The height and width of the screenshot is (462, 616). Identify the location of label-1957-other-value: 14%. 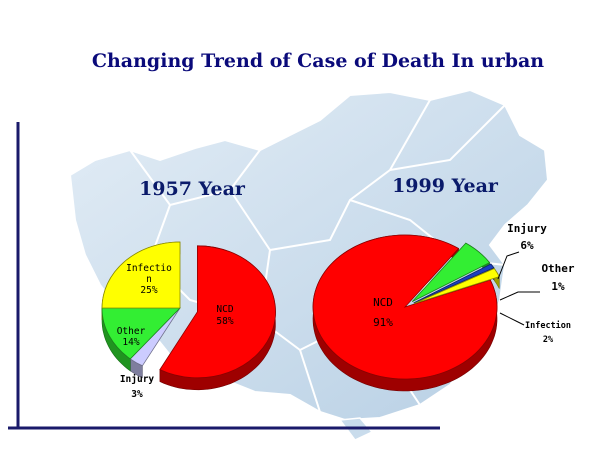
(130, 342).